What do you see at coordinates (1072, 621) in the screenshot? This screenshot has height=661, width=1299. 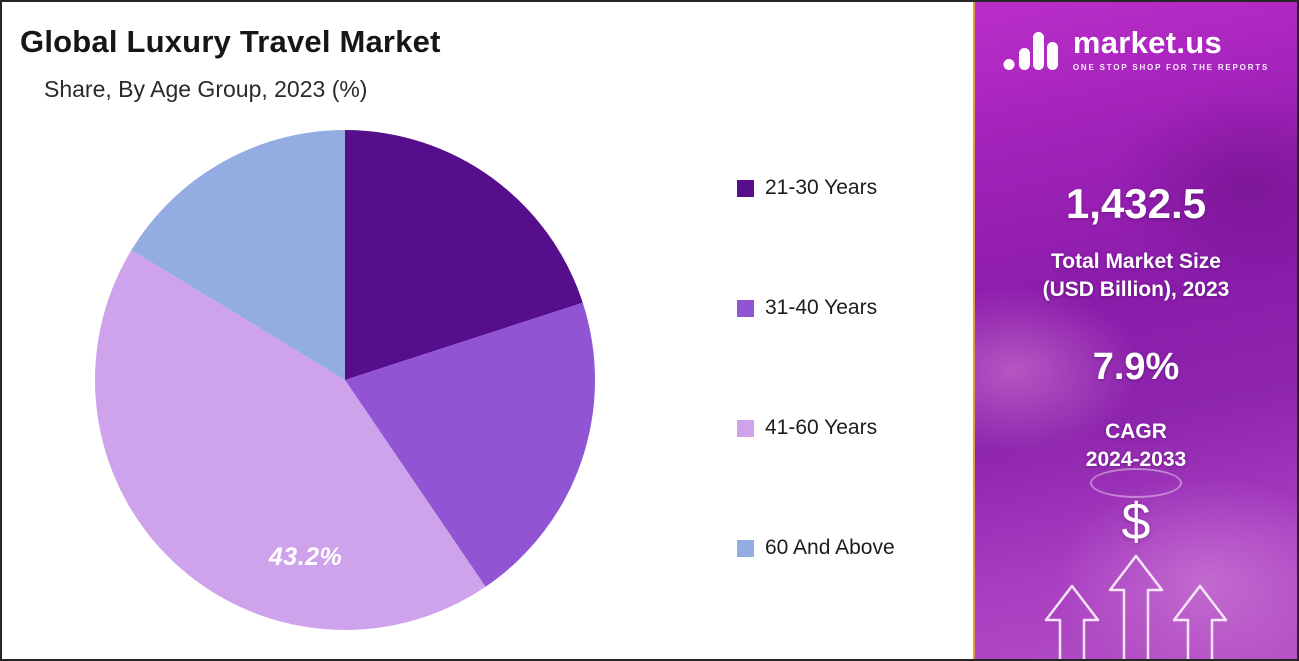 I see `arrow-up-left-icon` at bounding box center [1072, 621].